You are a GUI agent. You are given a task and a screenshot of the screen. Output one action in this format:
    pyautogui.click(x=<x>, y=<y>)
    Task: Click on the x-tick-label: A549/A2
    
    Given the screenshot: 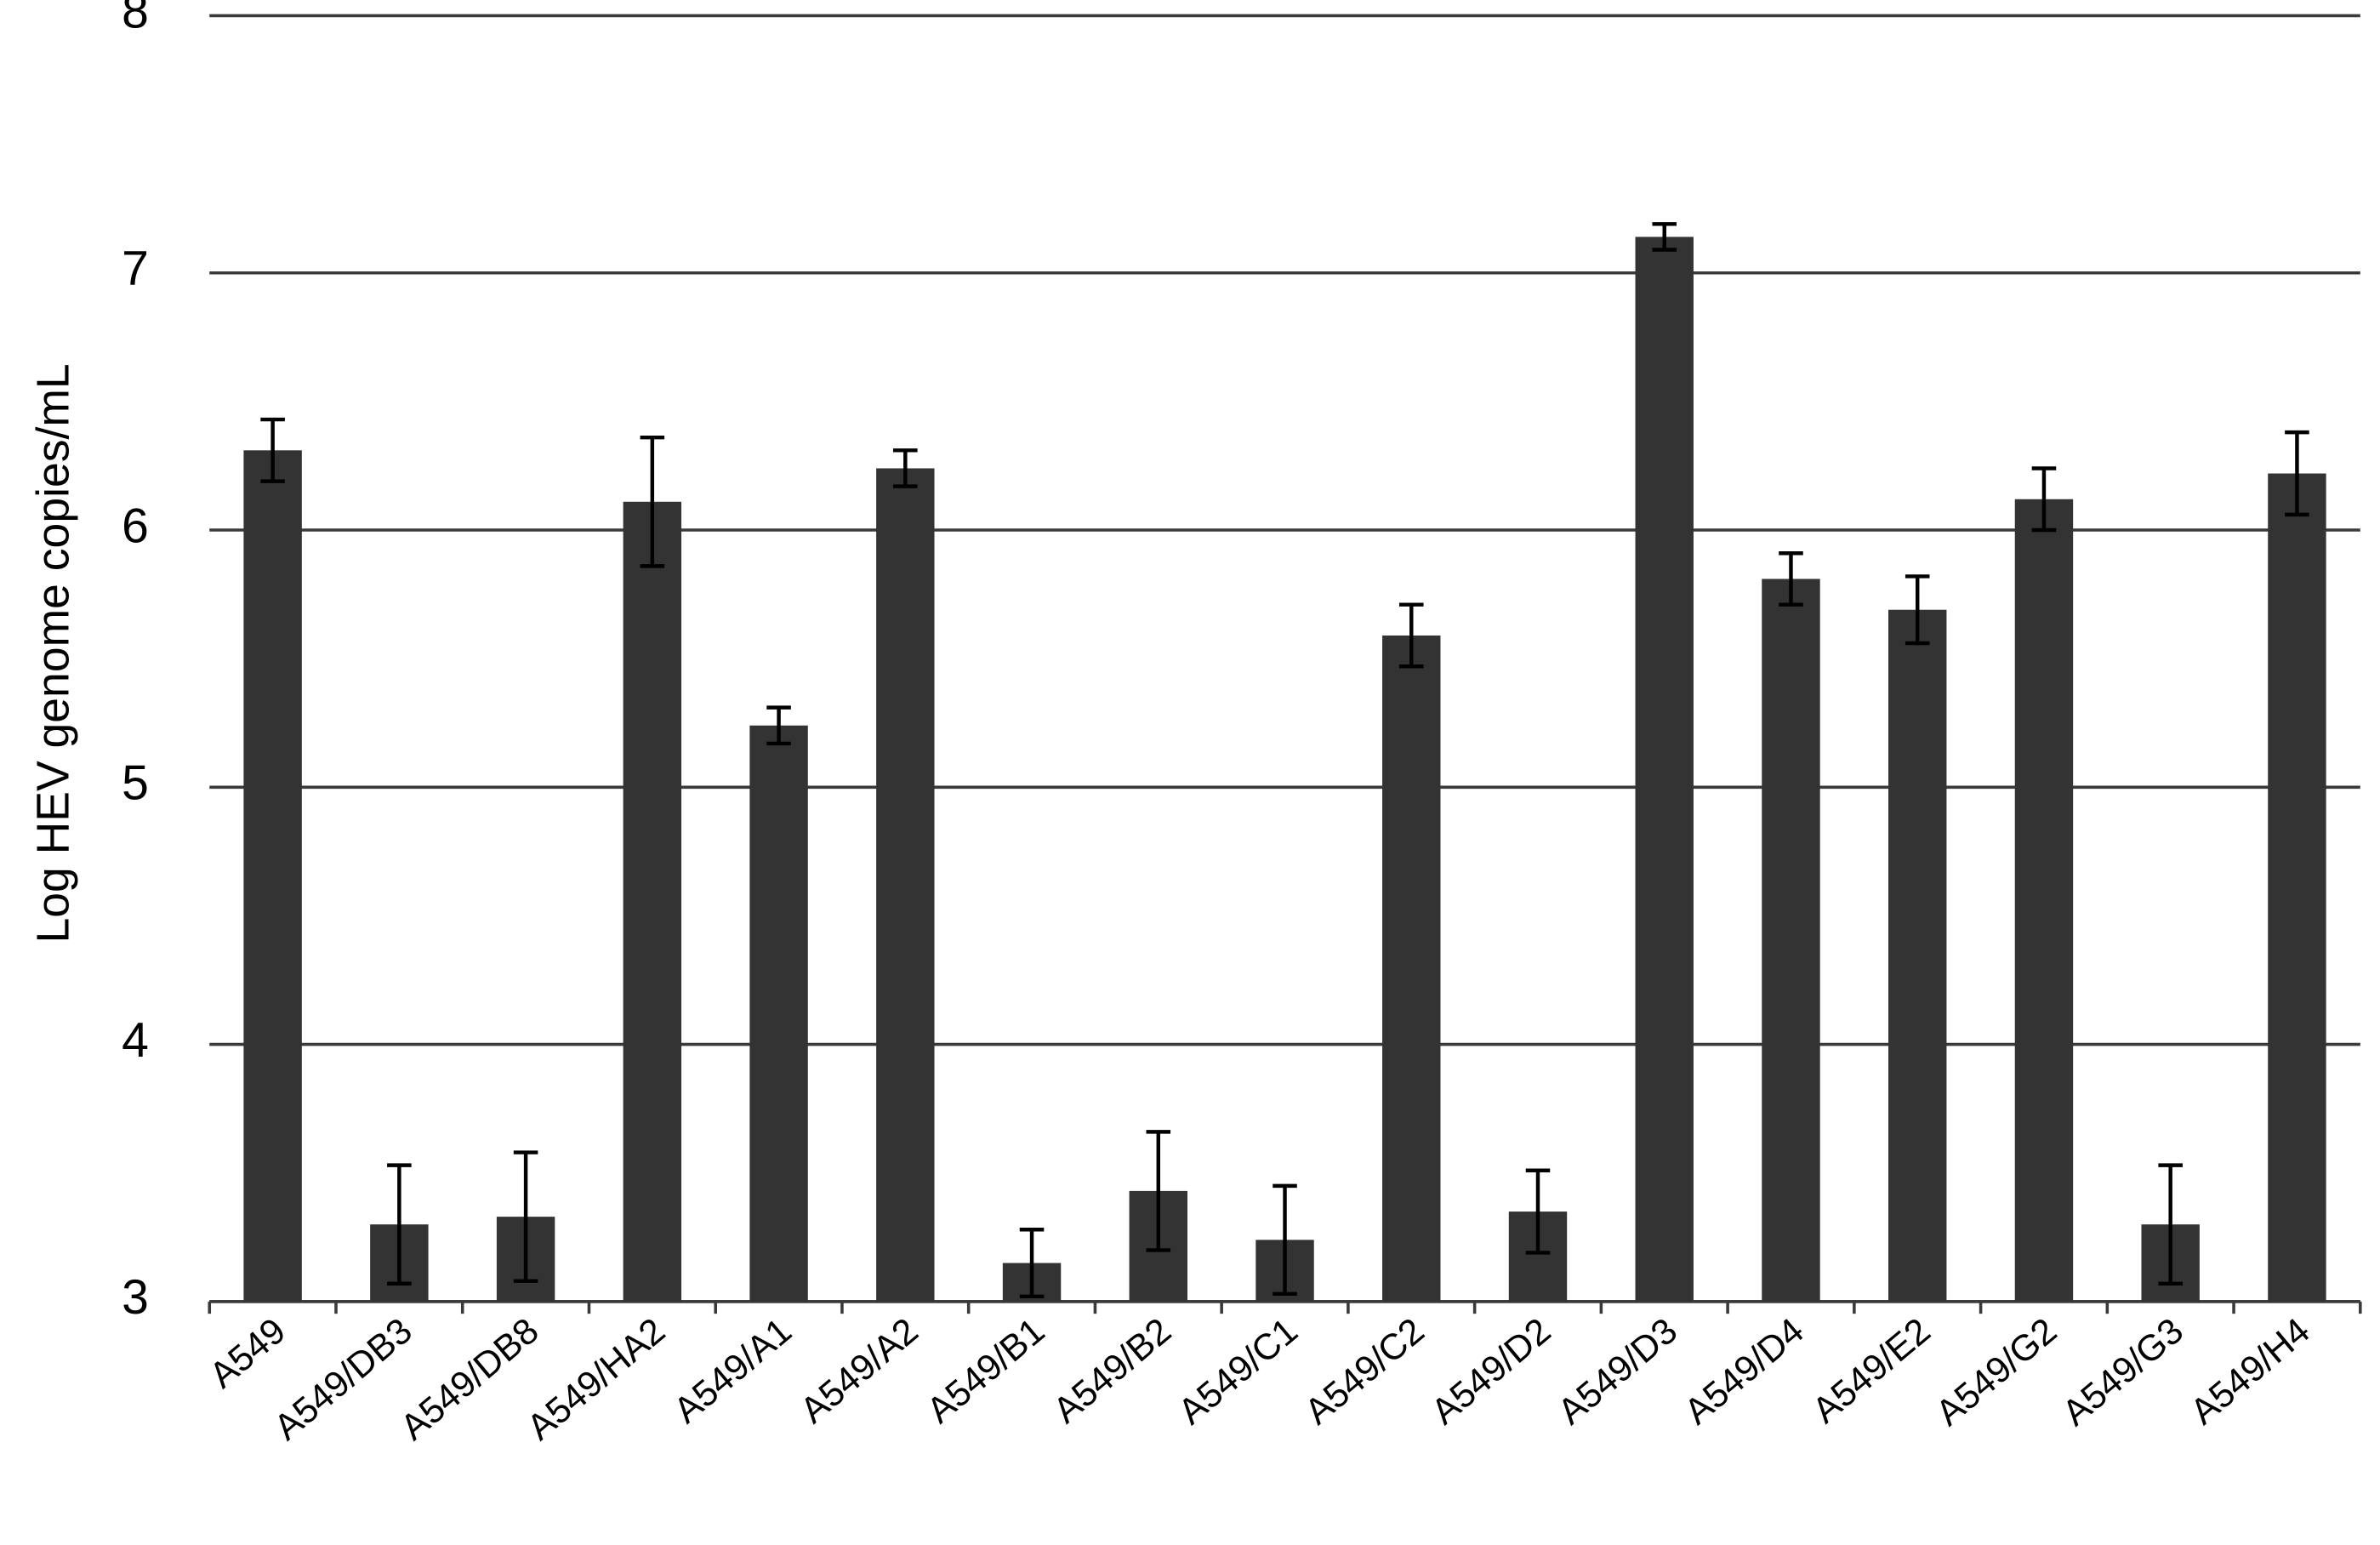 What is the action you would take?
    pyautogui.click(x=859, y=1370)
    